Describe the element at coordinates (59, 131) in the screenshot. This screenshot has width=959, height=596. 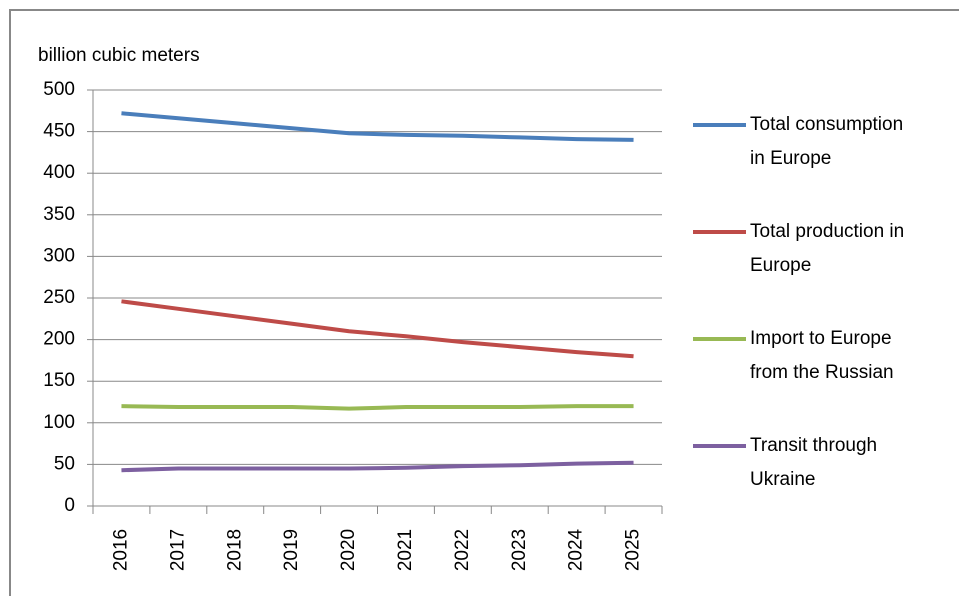
I see `y-tick-label: 450` at that location.